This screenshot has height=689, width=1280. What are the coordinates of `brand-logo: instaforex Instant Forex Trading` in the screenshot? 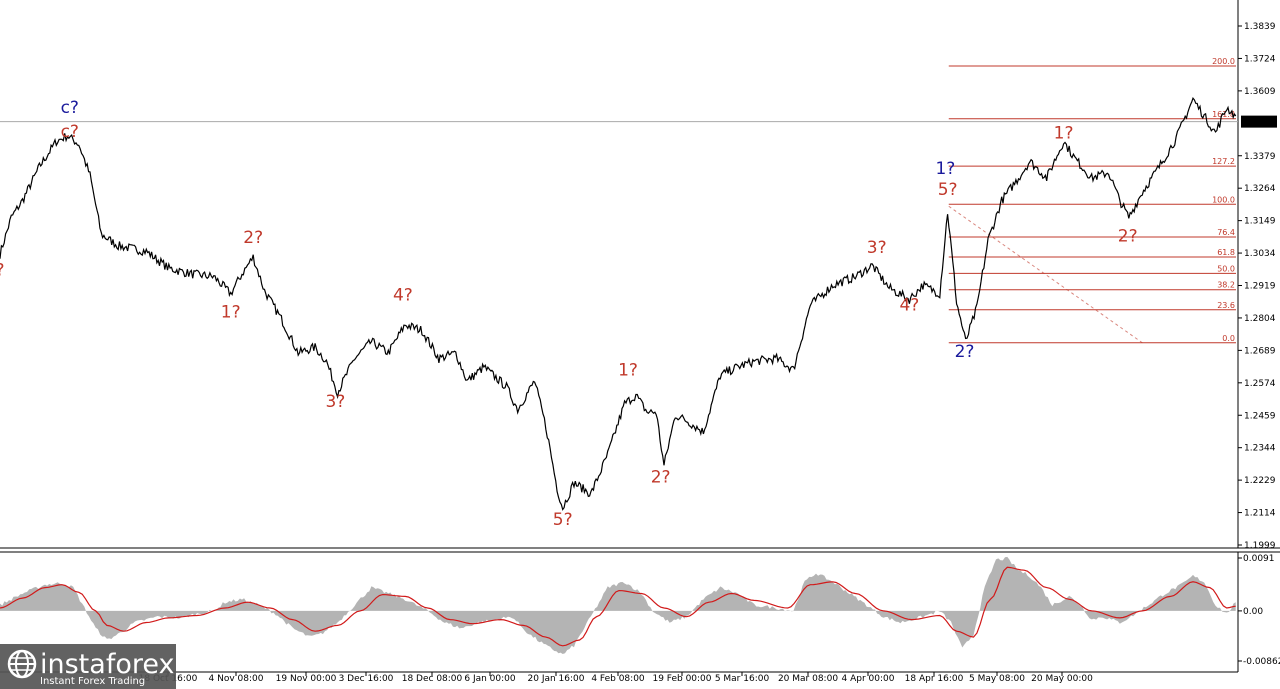 It's located at (88, 666).